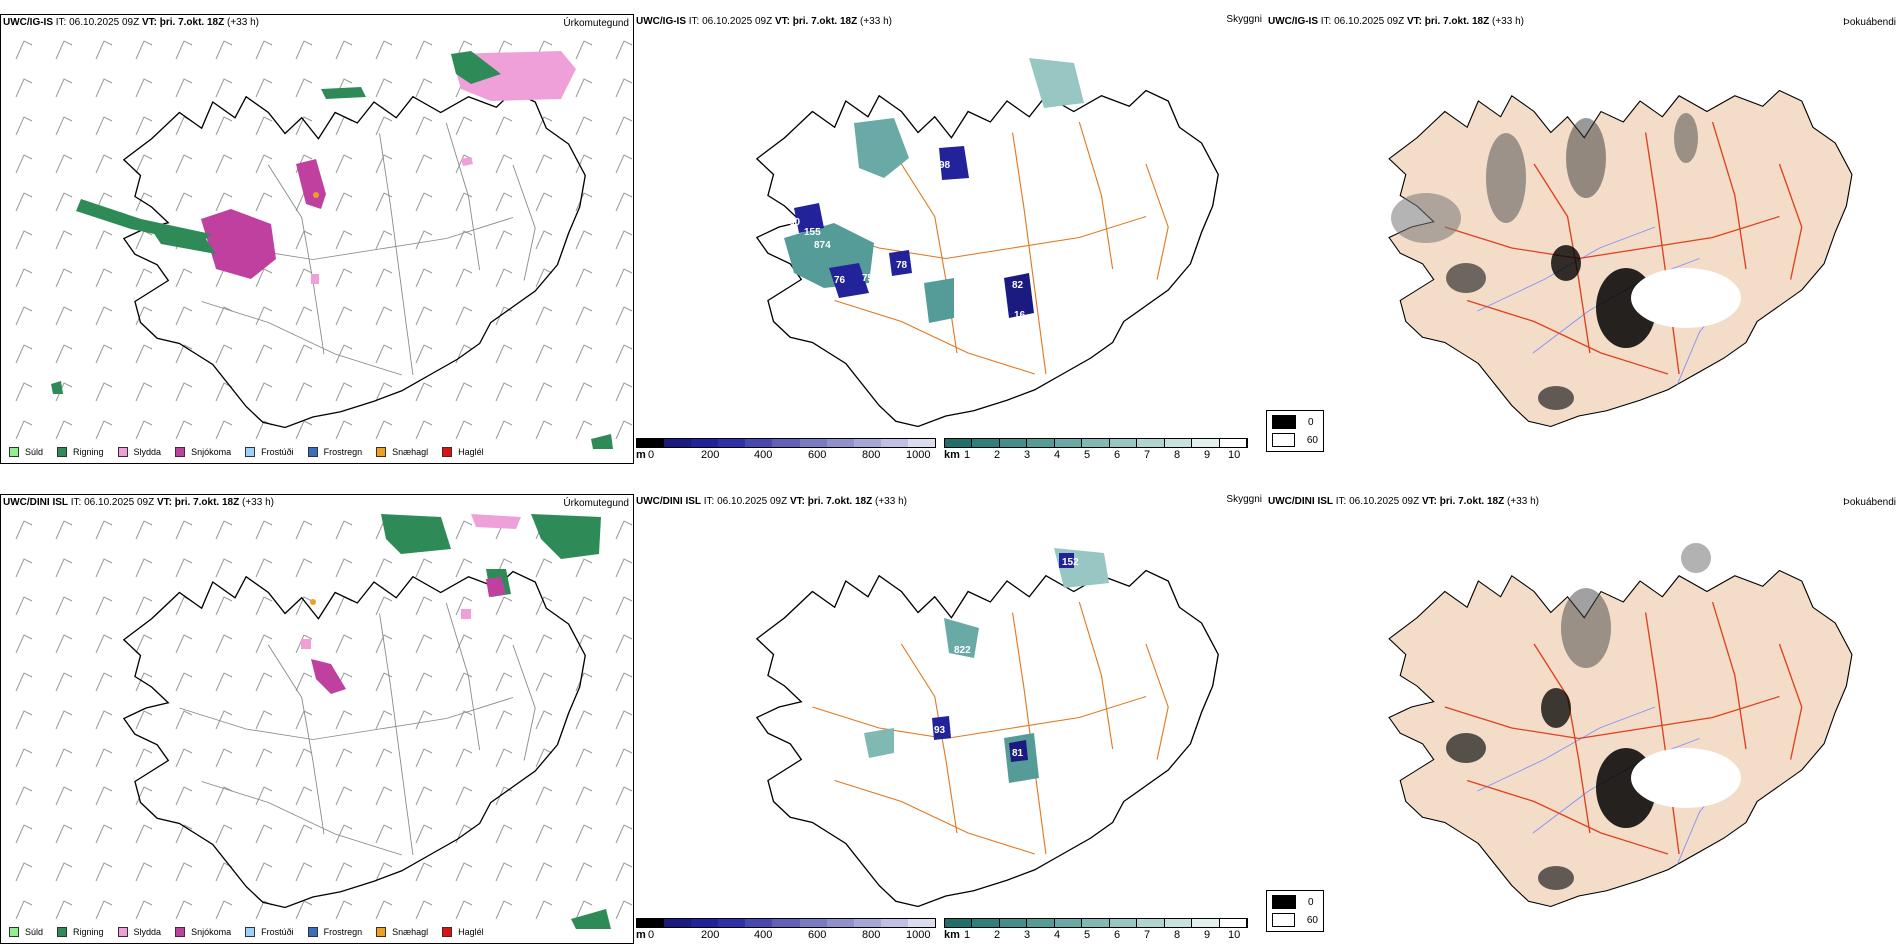 The width and height of the screenshot is (1900, 950). What do you see at coordinates (1018, 753) in the screenshot?
I see `vis-label: 81` at bounding box center [1018, 753].